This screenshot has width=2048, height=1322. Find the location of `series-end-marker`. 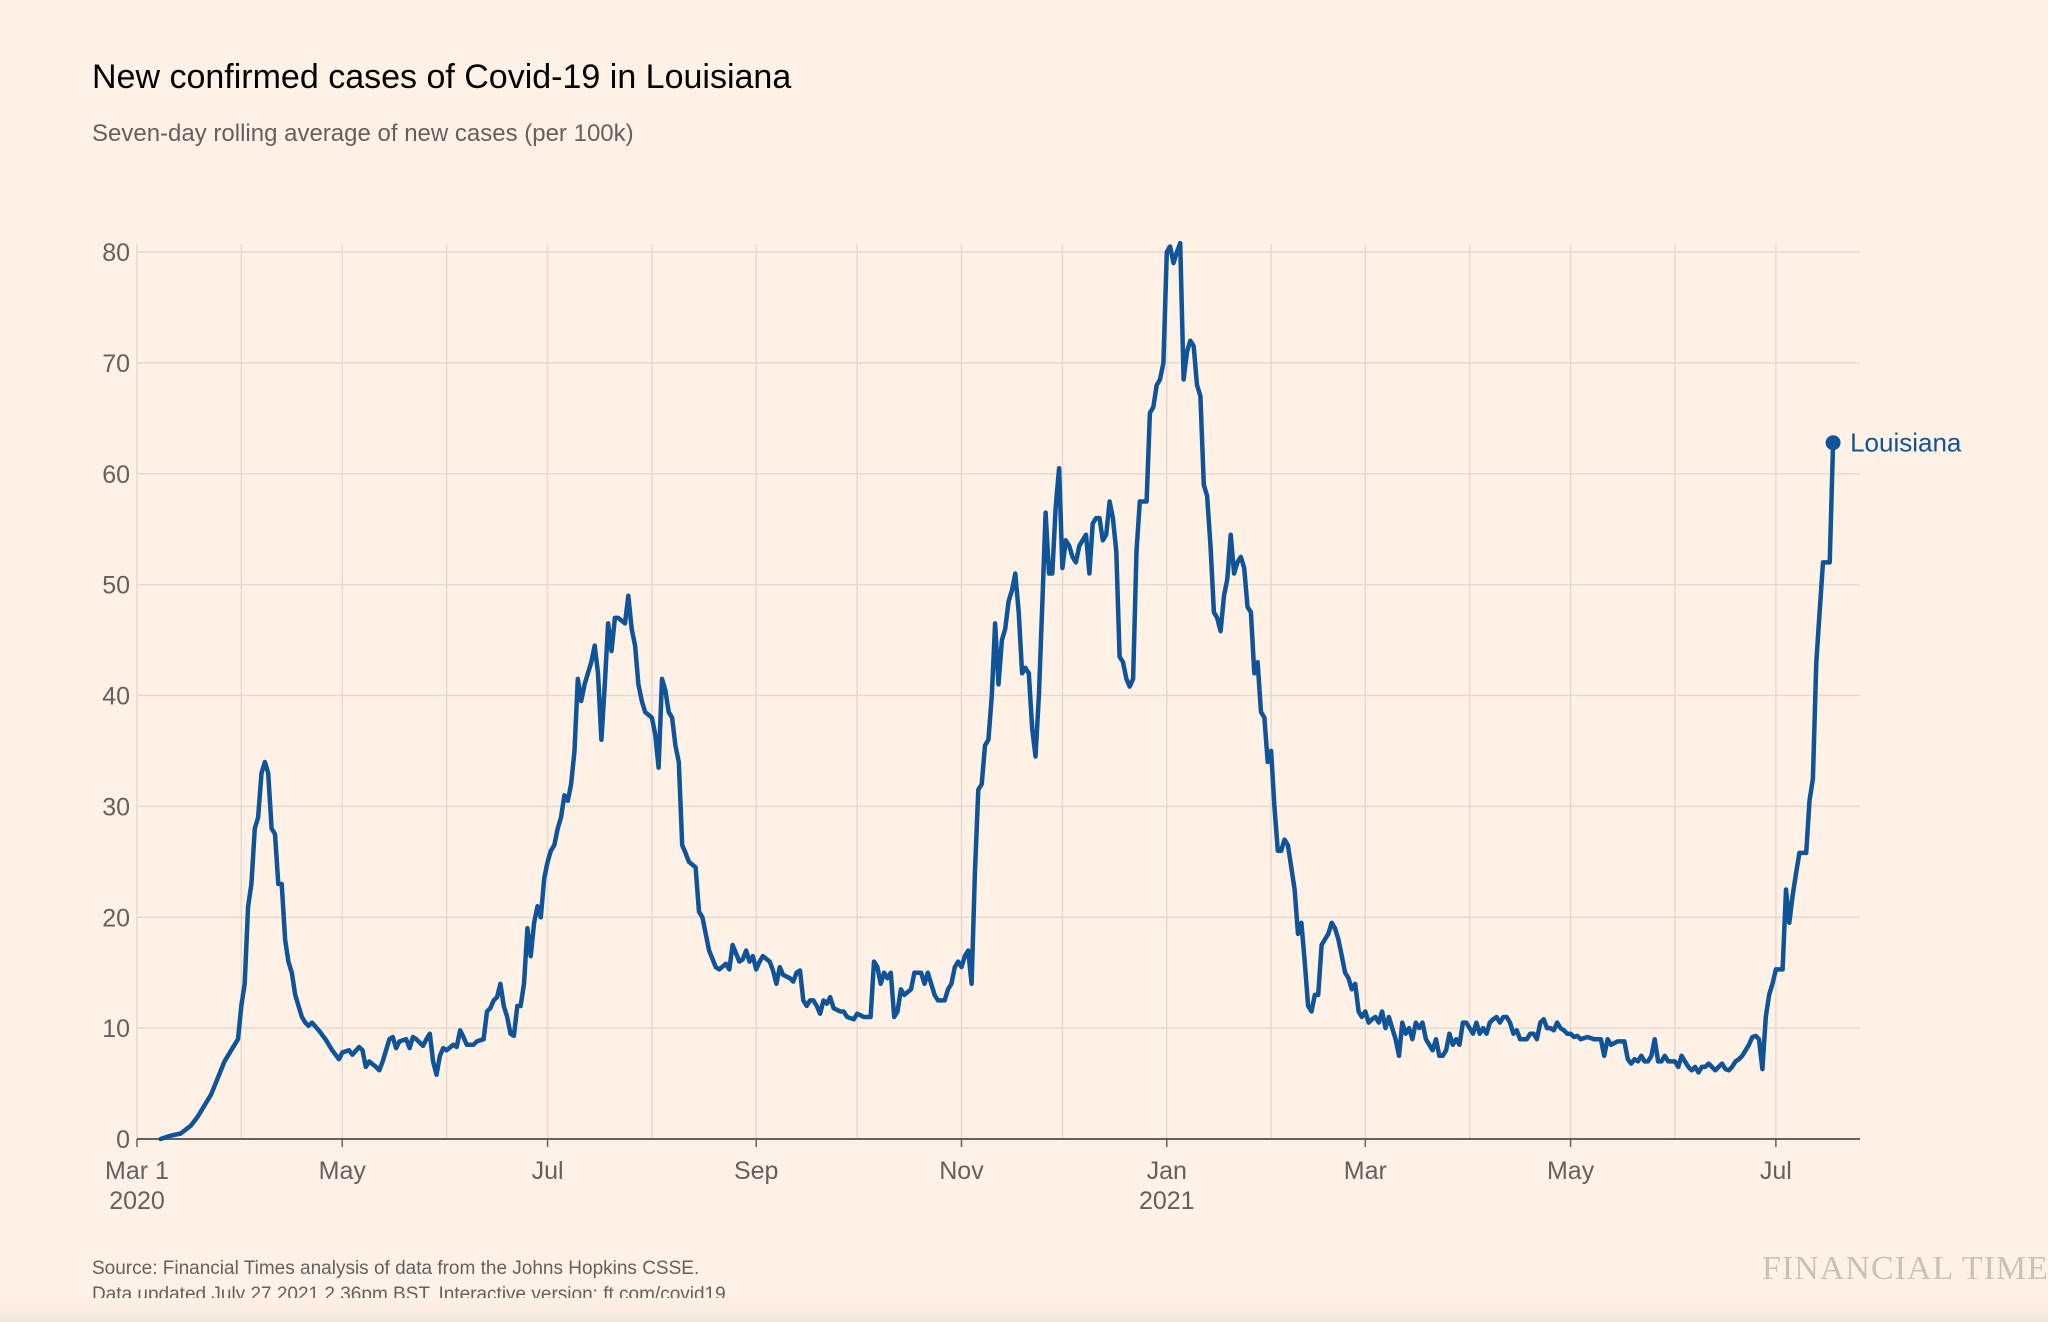

series-end-marker is located at coordinates (1833, 443).